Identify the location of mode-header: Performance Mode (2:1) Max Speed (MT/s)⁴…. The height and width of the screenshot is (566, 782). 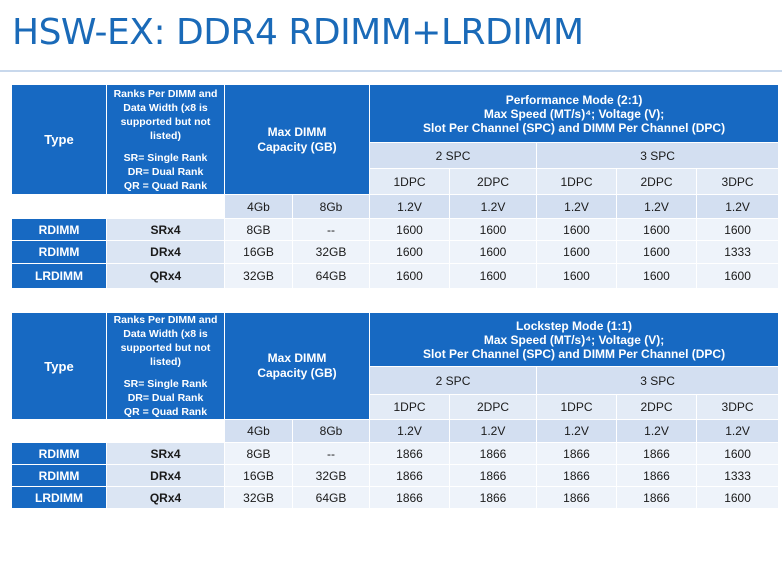
(574, 113).